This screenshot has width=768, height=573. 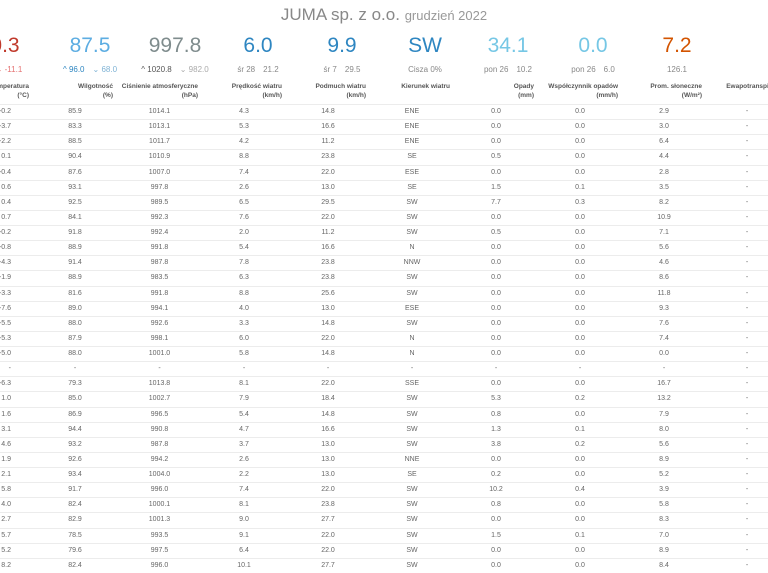 I want to click on table-cell: 4.2, so click(x=244, y=142).